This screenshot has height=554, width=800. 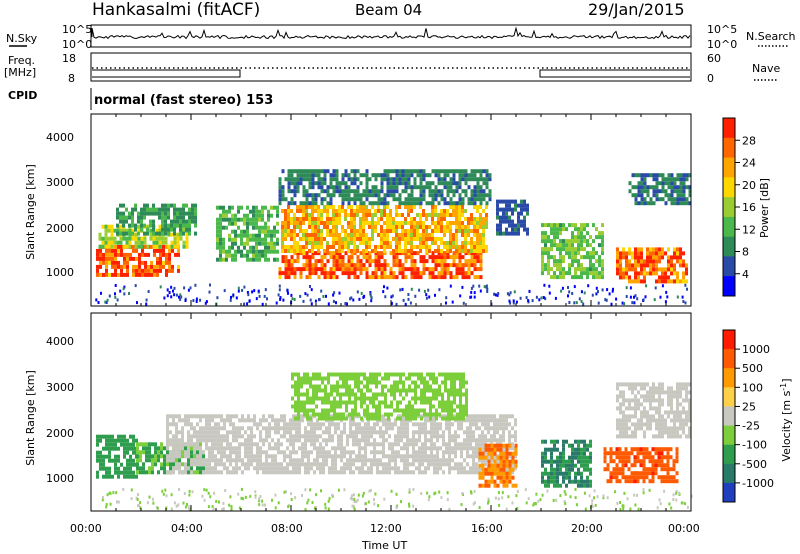 I want to click on freq-label: Freq., so click(x=21, y=60).